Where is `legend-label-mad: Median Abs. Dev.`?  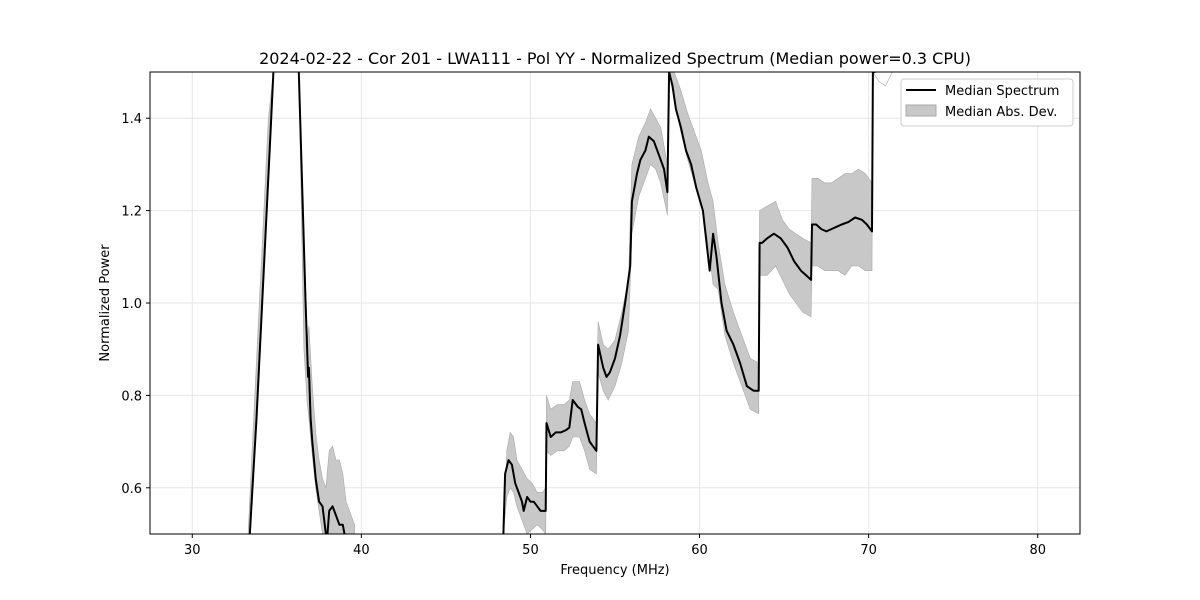
legend-label-mad: Median Abs. Dev. is located at coordinates (1001, 112).